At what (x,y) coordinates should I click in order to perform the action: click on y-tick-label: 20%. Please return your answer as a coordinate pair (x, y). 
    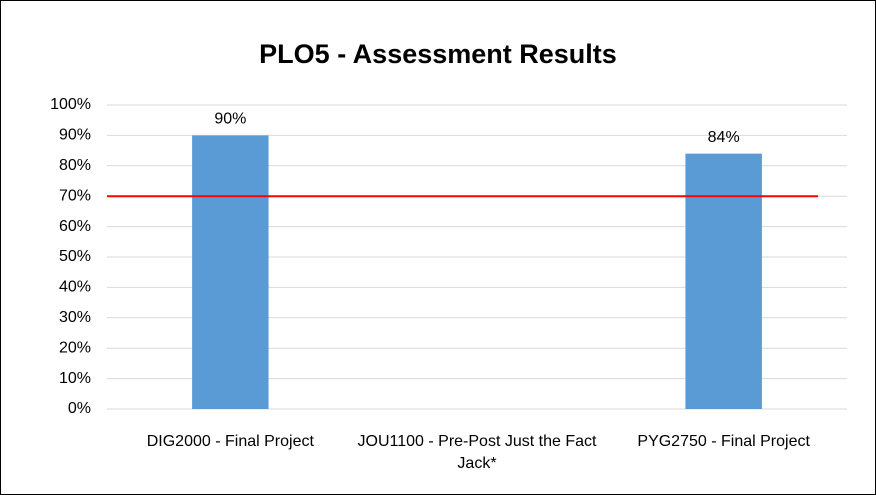
    Looking at the image, I should click on (75, 347).